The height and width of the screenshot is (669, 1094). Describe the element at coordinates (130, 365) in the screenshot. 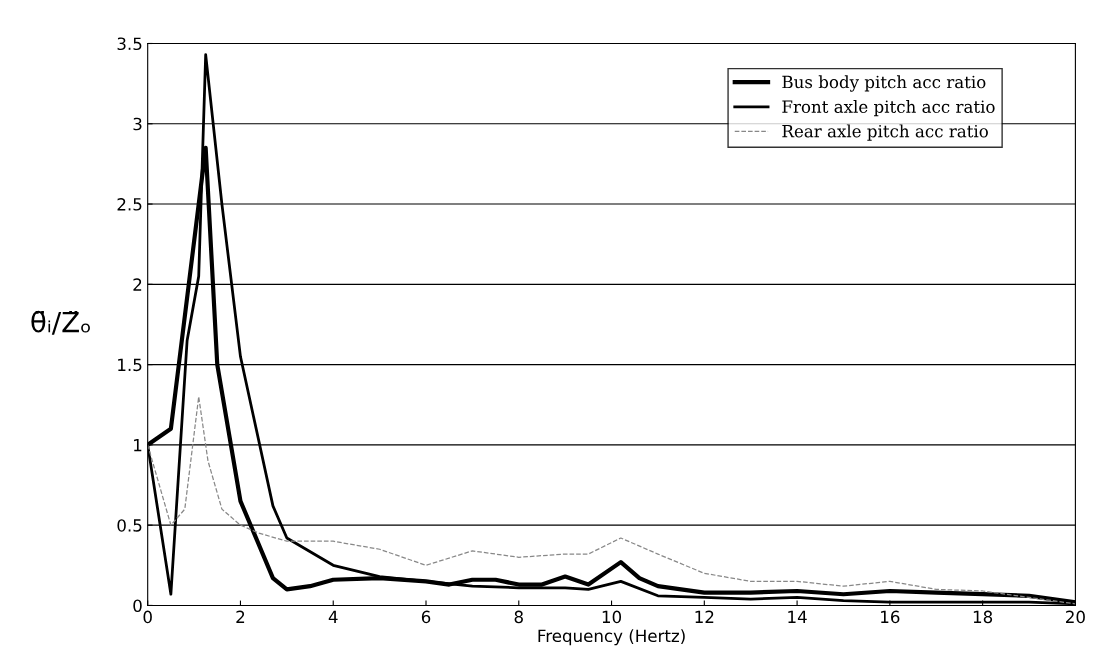

I see `y-tick-label: 1.5` at that location.